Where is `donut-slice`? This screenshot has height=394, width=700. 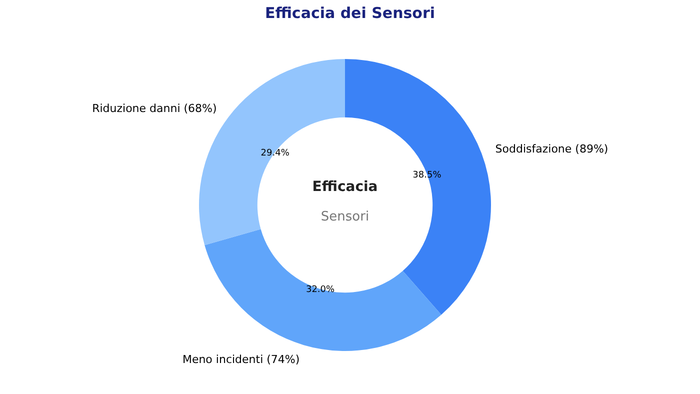
donut-slice is located at coordinates (323, 290).